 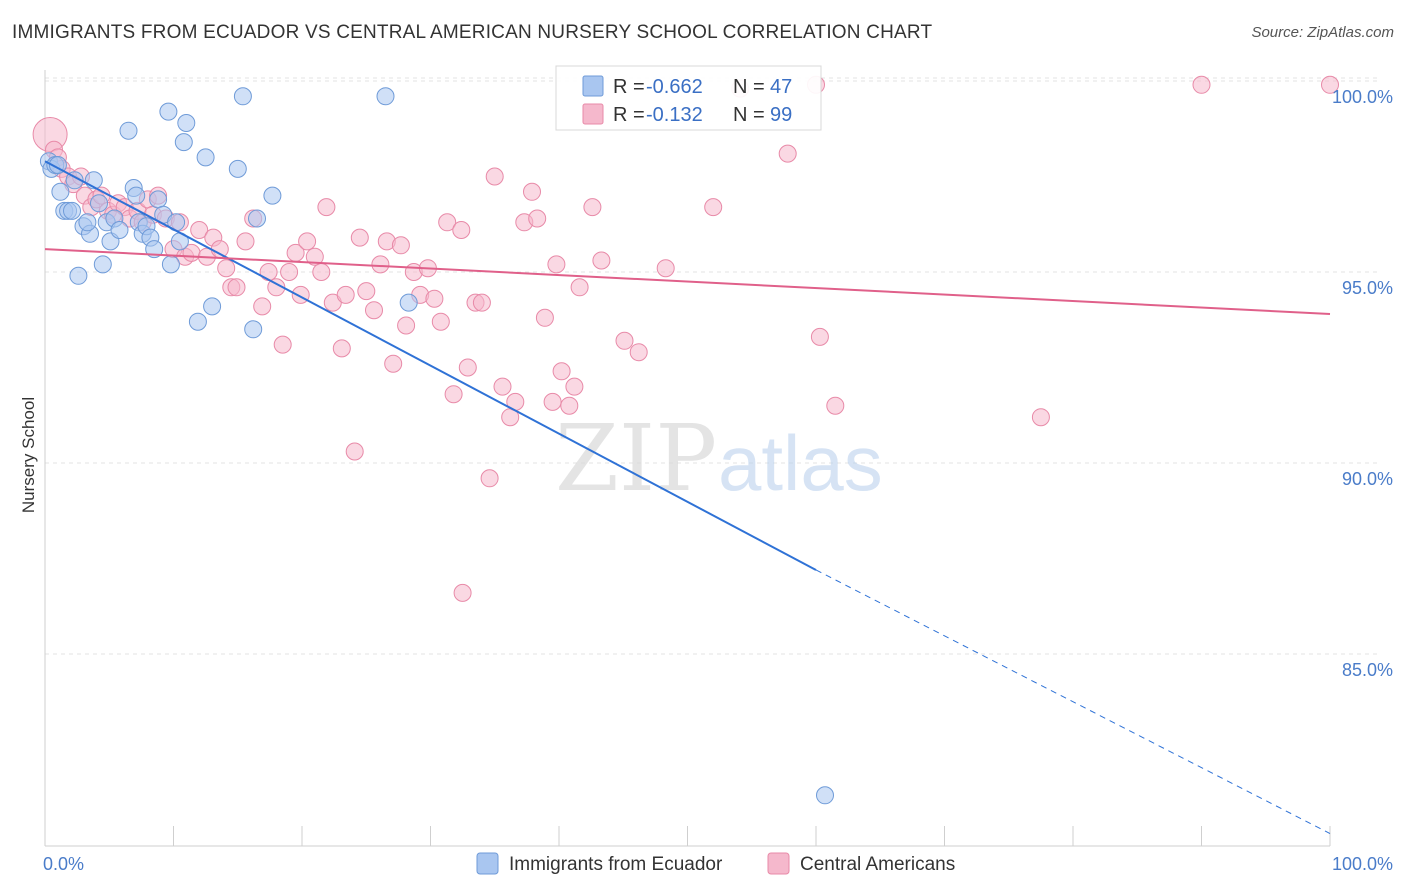 I want to click on y-tick-label: 85.0%, so click(x=1367, y=670).